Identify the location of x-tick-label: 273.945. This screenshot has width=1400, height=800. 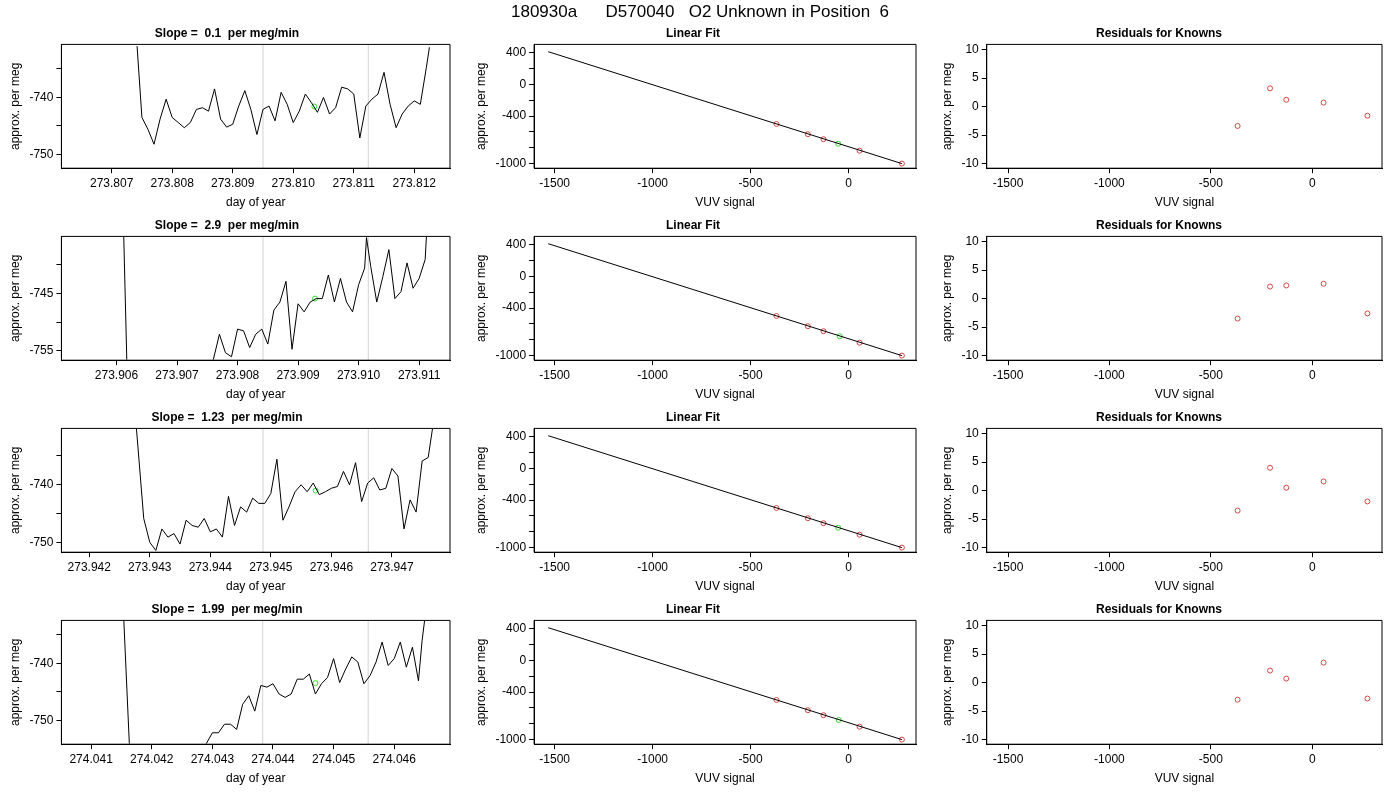
(271, 566).